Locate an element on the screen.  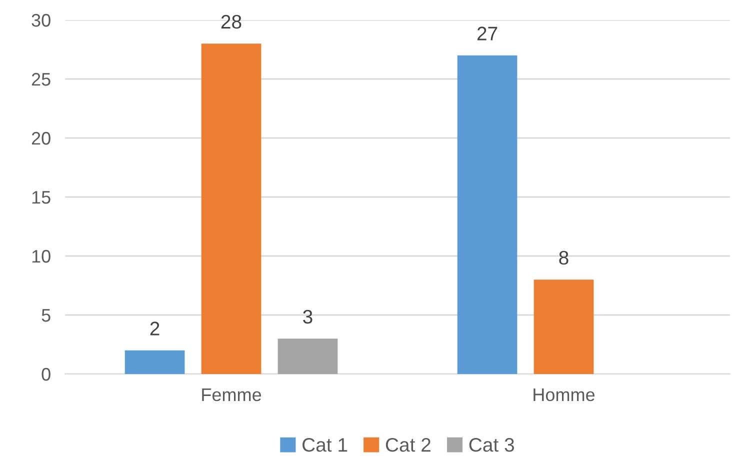
x-tick-label: Homme is located at coordinates (564, 395).